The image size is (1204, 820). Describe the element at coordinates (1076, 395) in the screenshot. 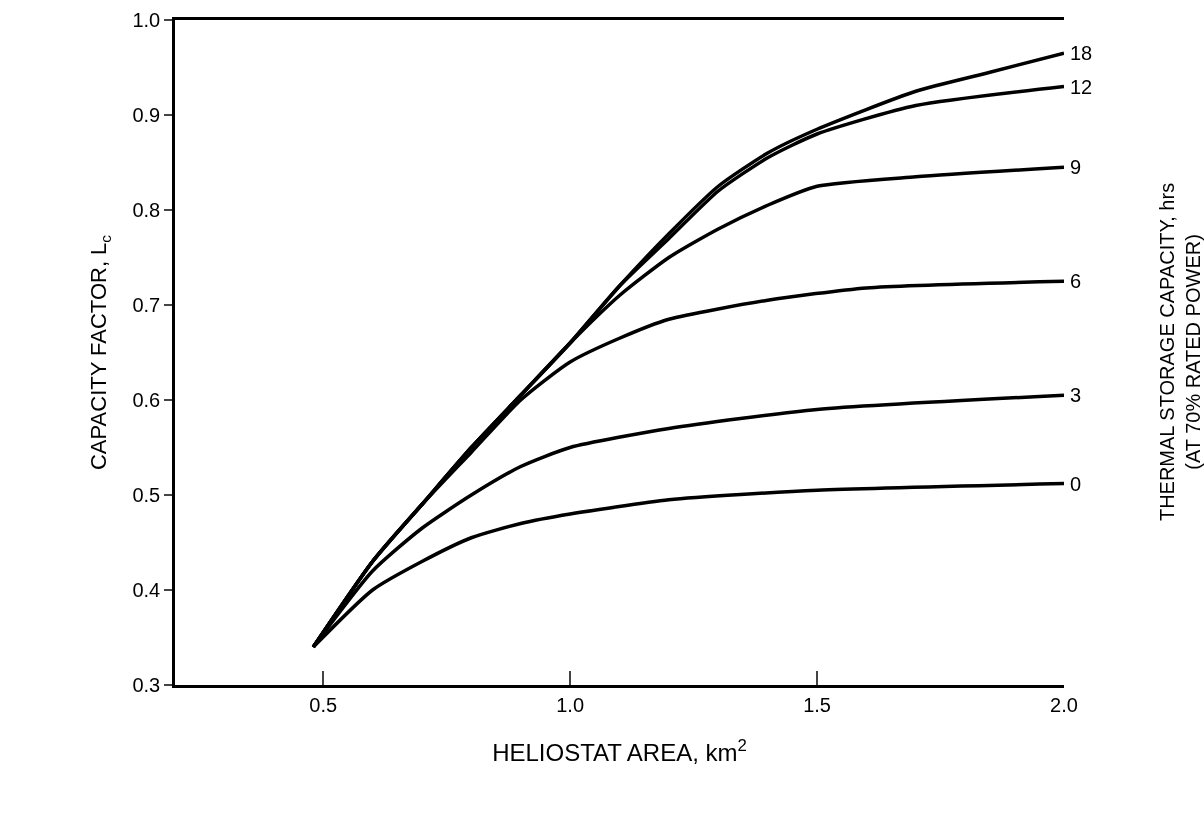

I see `series-label: 3` at that location.